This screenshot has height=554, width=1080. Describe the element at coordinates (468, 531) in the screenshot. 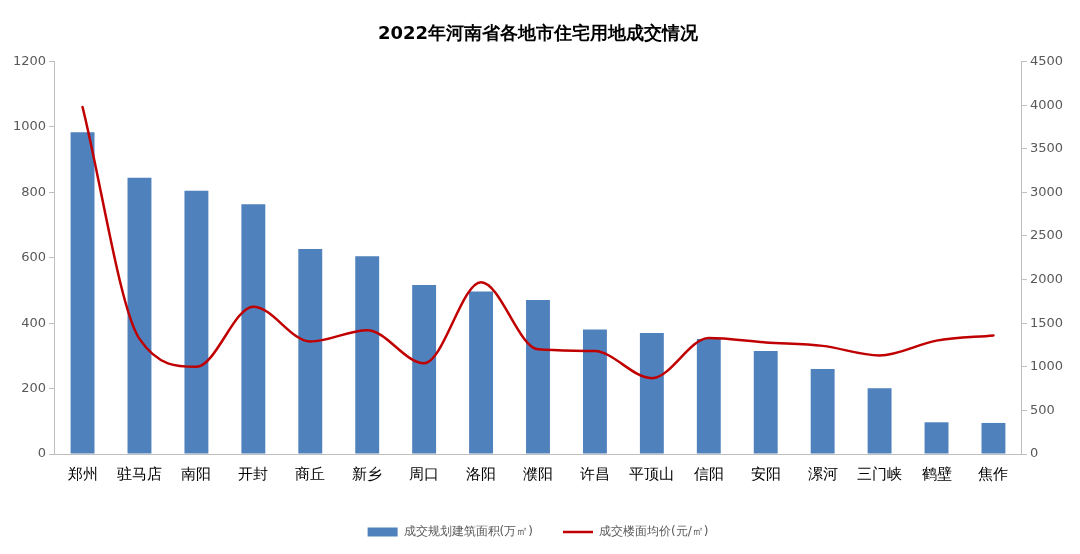

I see `legend-label: 成交规划建筑面积(万㎡)` at that location.